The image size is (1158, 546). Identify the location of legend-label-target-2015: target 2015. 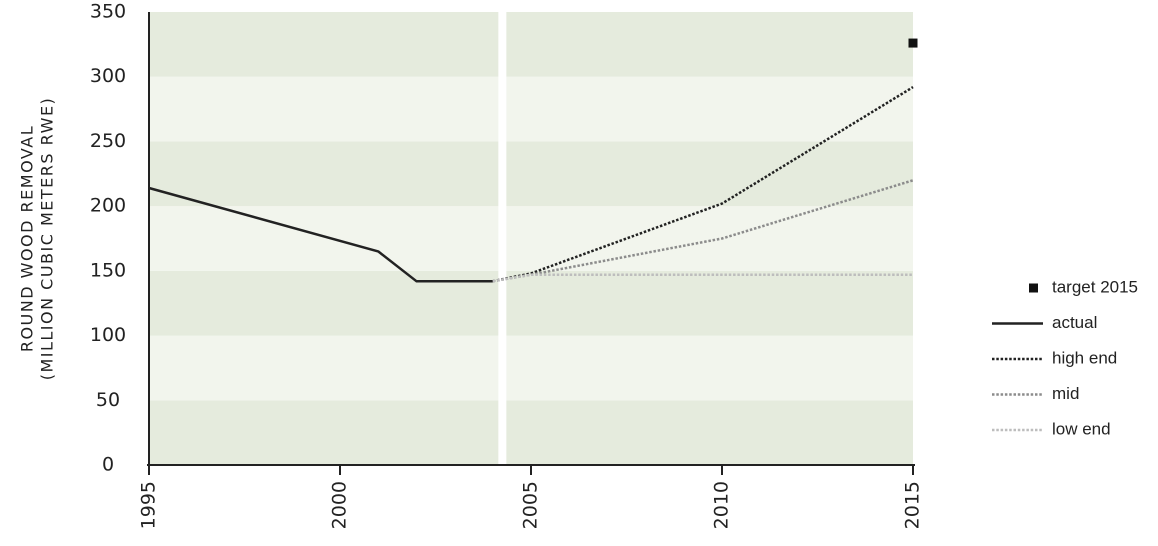
(1095, 286).